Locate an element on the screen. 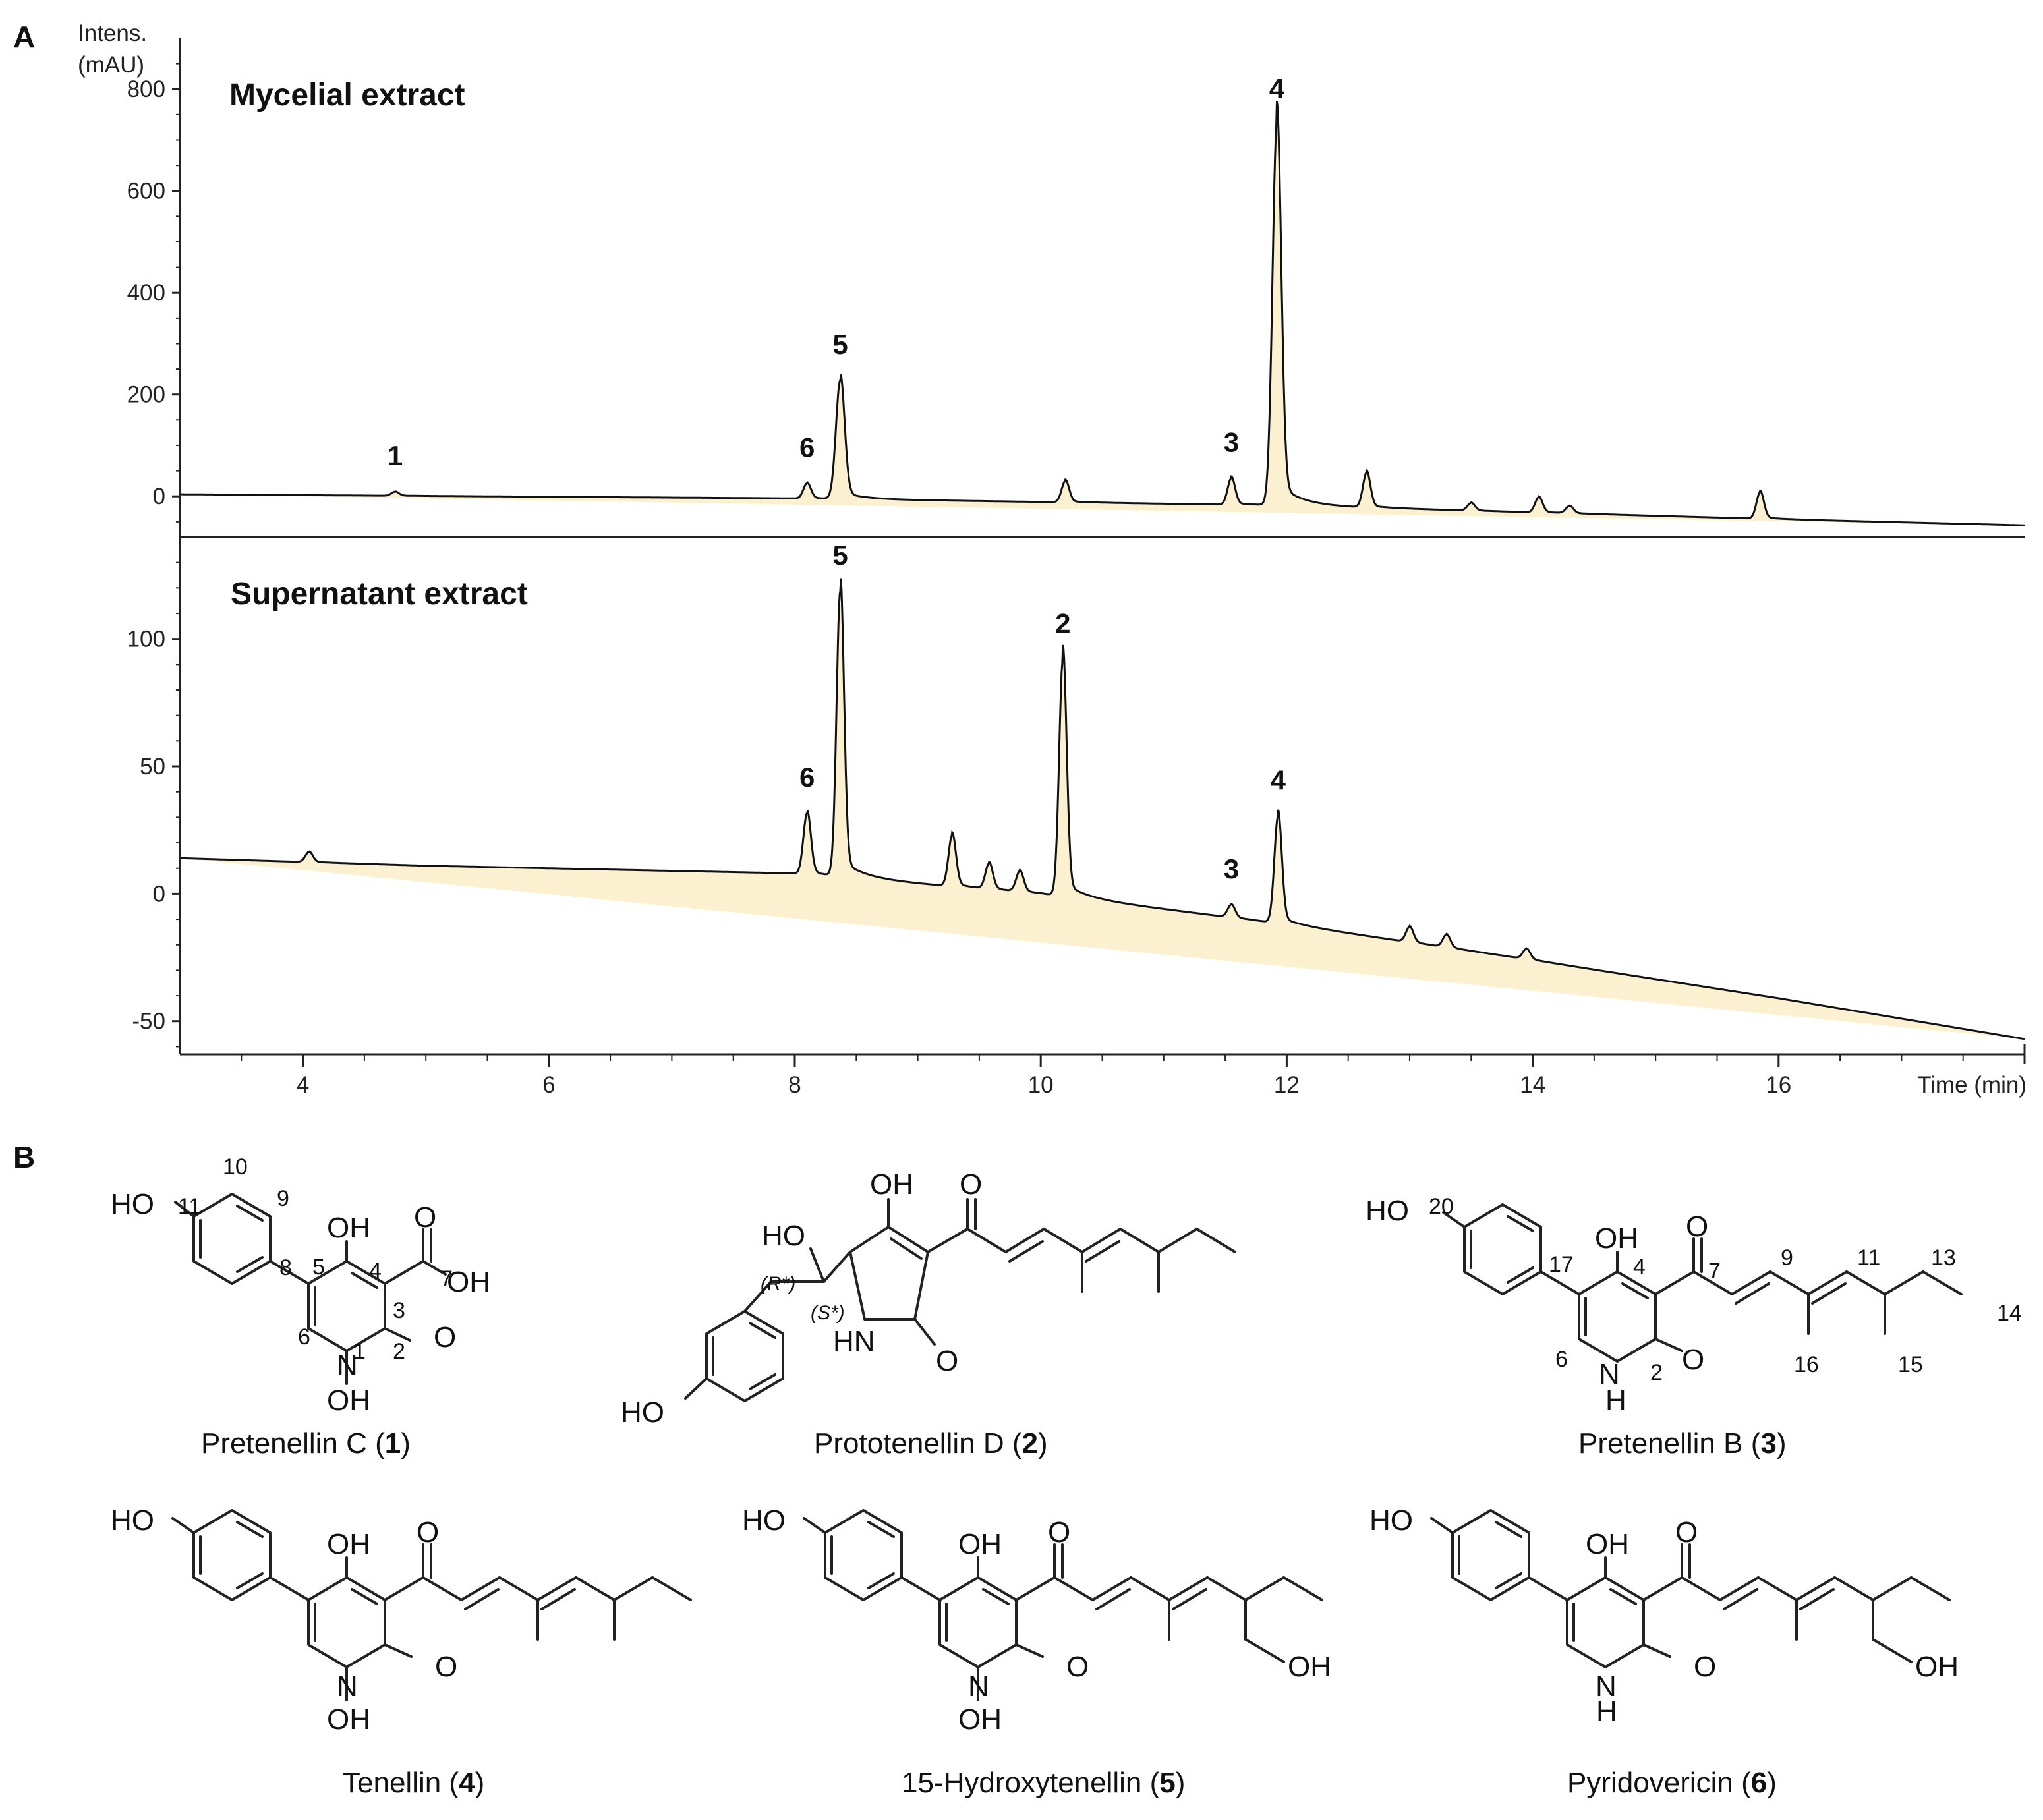 The width and height of the screenshot is (2043, 1820). svg-text: 6 is located at coordinates (1561, 1359).